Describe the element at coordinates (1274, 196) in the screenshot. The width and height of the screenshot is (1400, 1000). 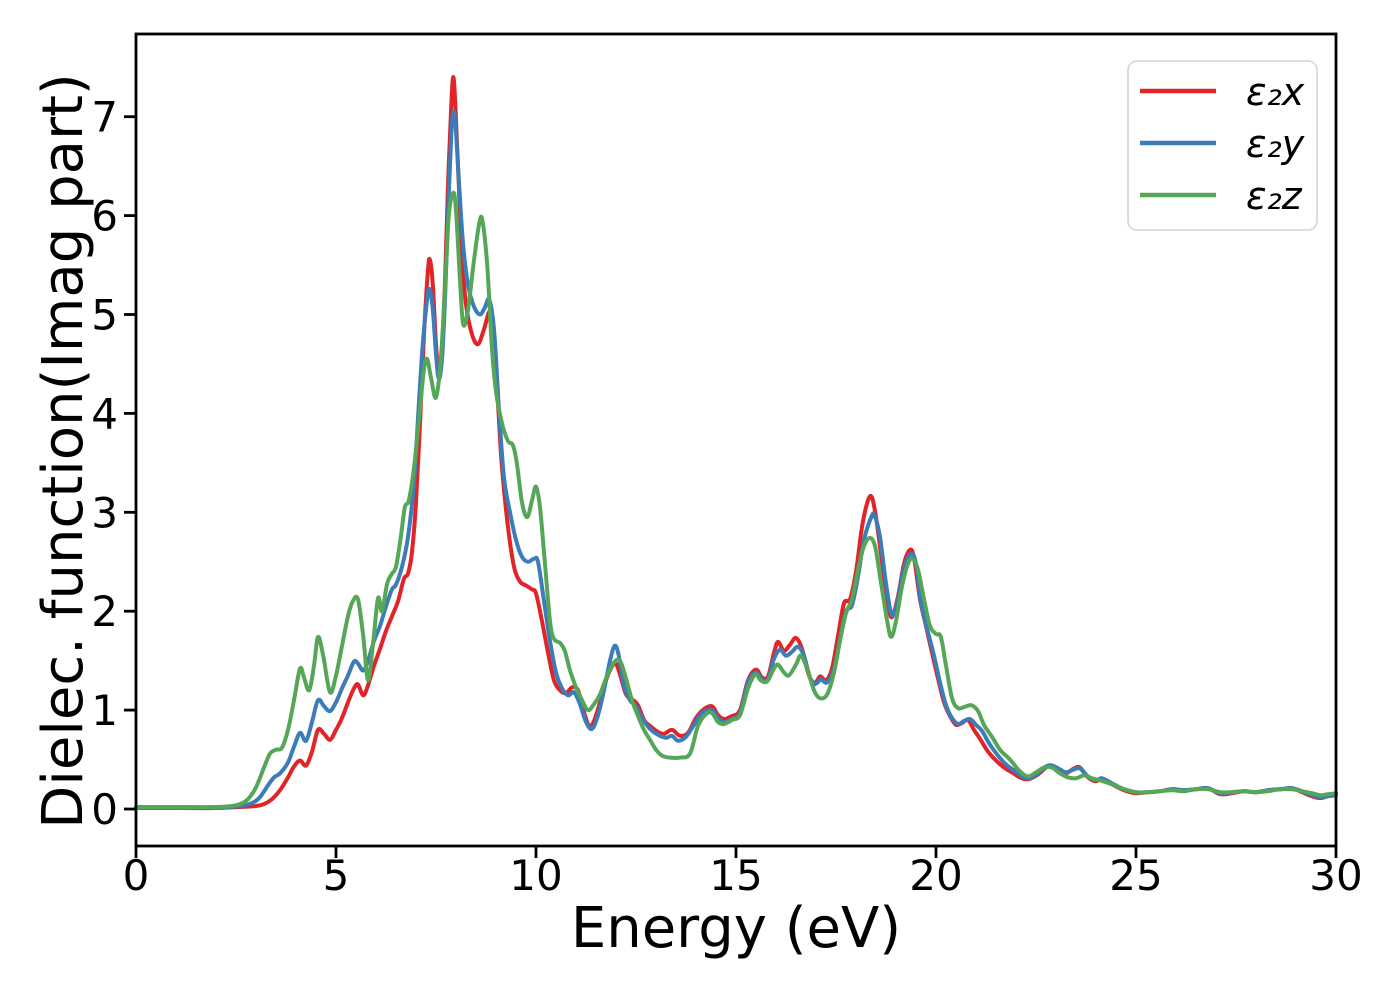
I see `legend-label-e2z: ε₂z` at that location.